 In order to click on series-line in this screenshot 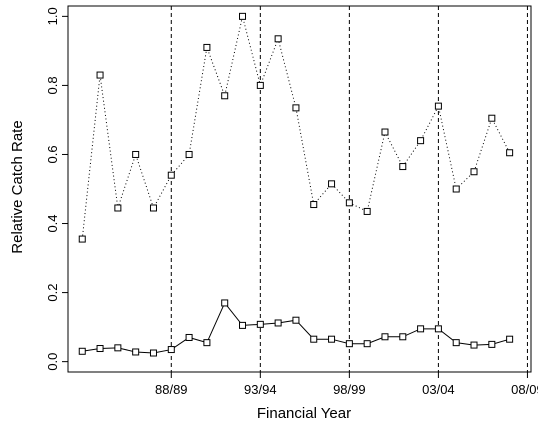, I will do `click(296, 327)`.